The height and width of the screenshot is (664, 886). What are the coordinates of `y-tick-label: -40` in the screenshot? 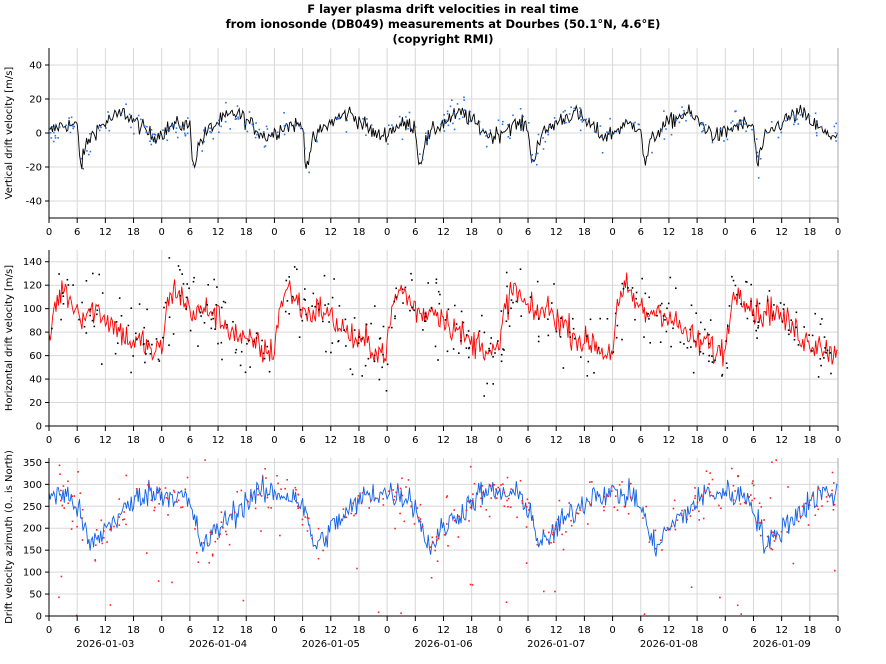 It's located at (34, 202).